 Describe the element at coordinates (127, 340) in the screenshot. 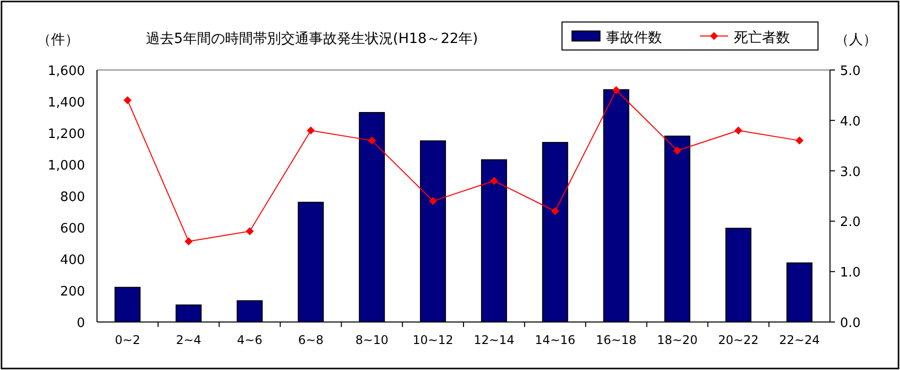

I see `x-tick-label: 0~2` at that location.